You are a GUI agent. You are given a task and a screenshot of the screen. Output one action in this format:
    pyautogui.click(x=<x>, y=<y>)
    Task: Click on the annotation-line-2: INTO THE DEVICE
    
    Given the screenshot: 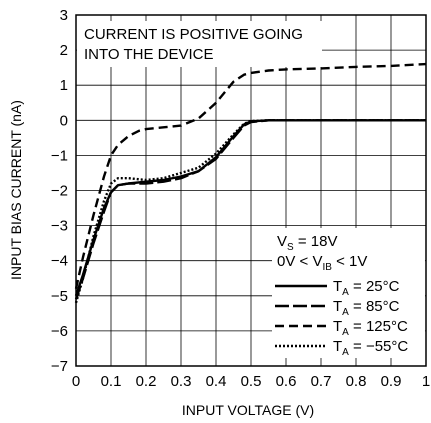 What is the action you would take?
    pyautogui.click(x=148, y=54)
    